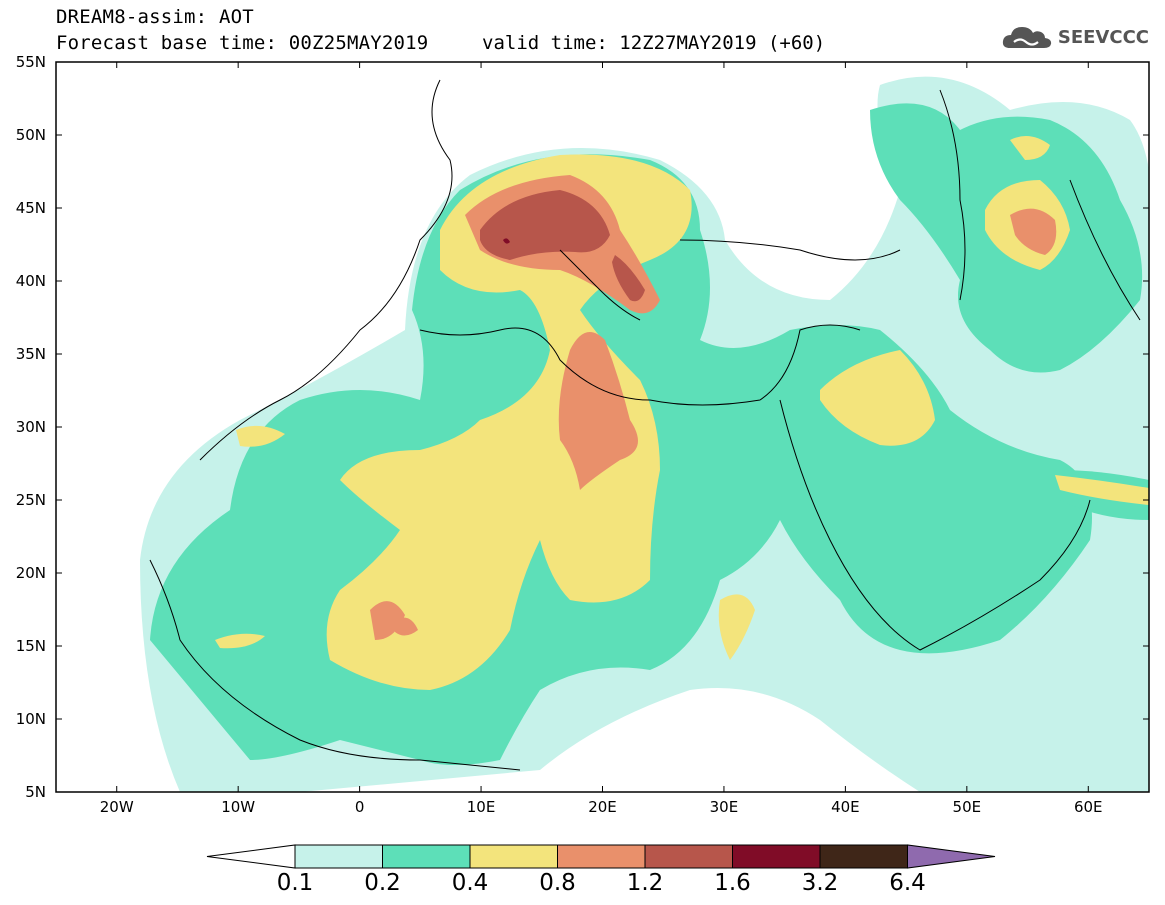  I want to click on lon-label: 40E, so click(845, 807).